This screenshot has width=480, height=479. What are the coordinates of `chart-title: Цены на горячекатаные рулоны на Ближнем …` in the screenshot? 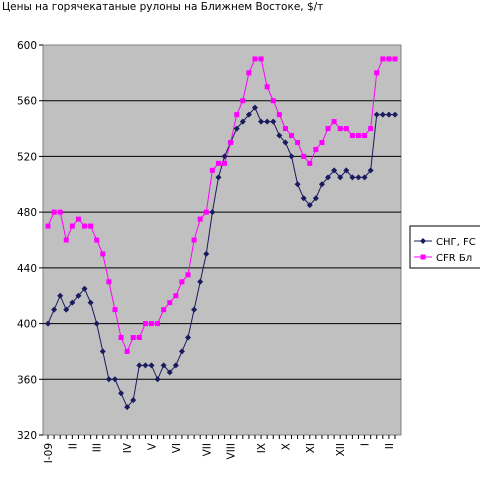 It's located at (163, 7).